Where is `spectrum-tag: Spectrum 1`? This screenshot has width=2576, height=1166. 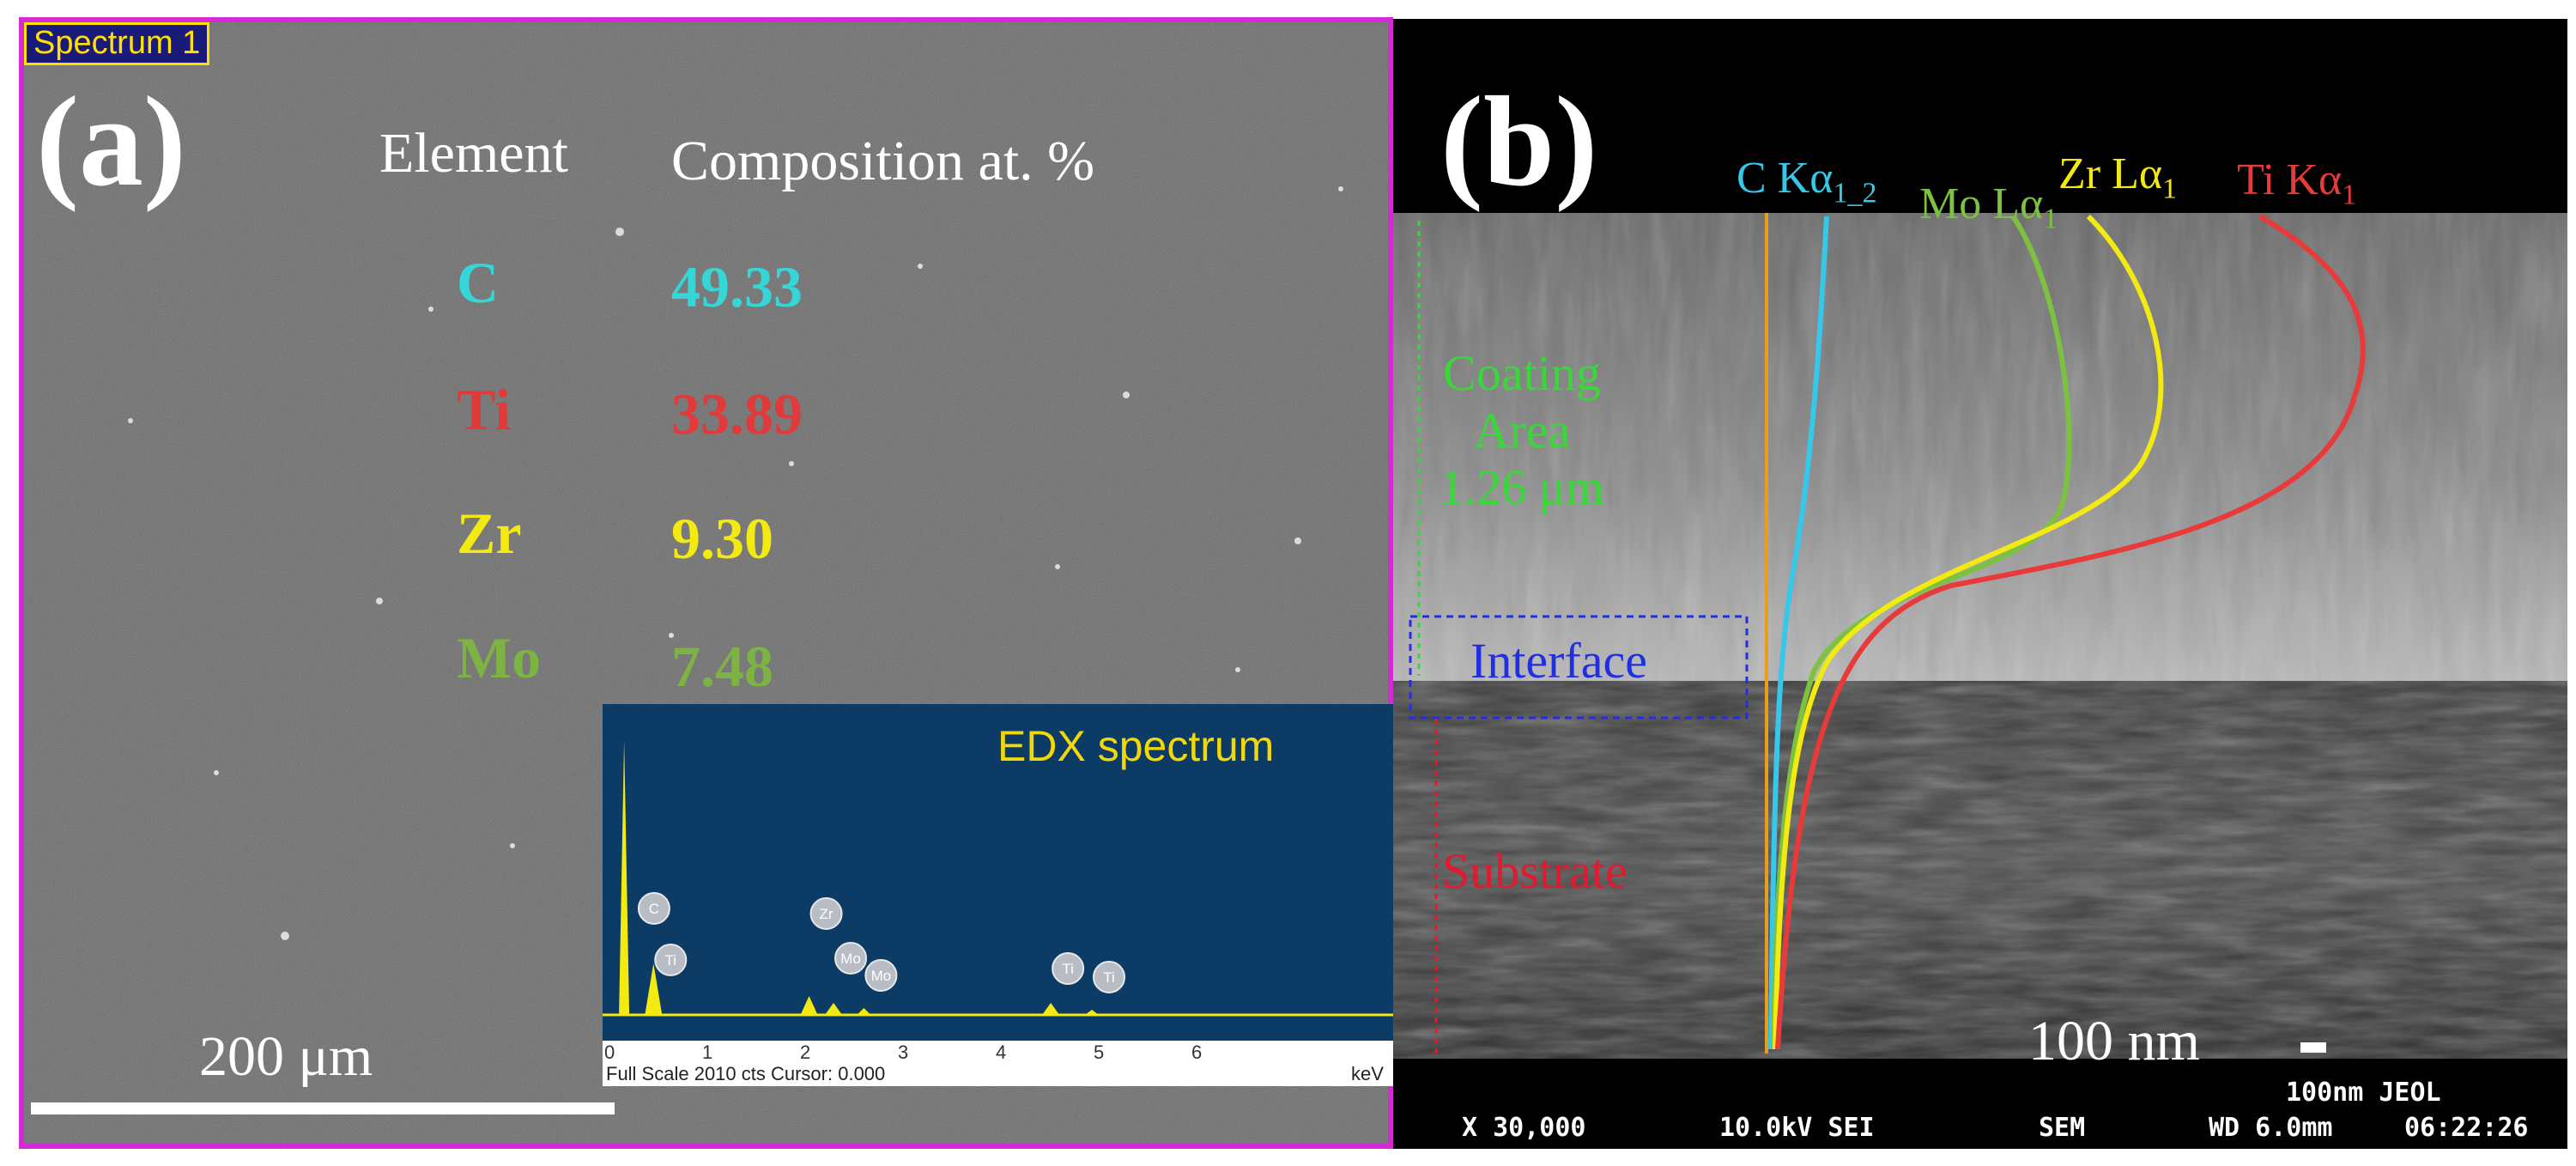 spectrum-tag: Spectrum 1 is located at coordinates (117, 43).